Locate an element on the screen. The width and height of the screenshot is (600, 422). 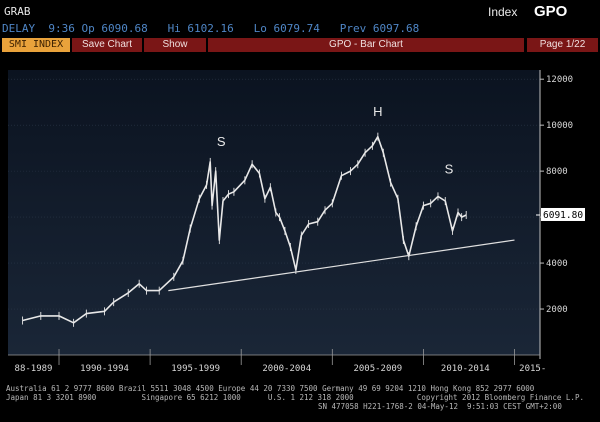
pattern-label: H is located at coordinates (377, 111).